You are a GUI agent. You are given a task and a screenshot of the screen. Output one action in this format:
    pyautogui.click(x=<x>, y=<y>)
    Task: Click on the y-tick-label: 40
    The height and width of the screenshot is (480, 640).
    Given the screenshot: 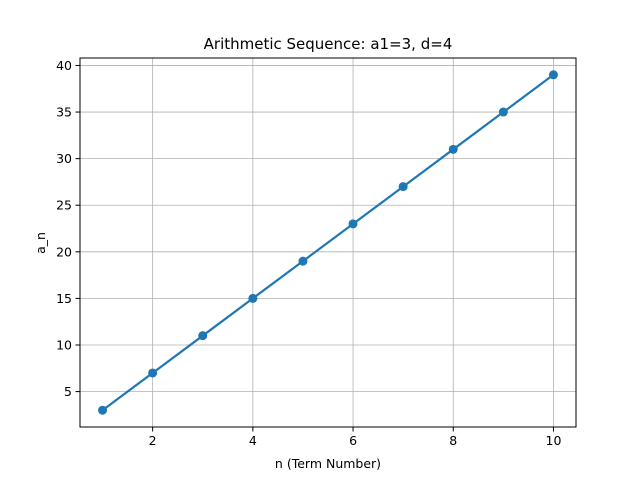 What is the action you would take?
    pyautogui.click(x=64, y=65)
    